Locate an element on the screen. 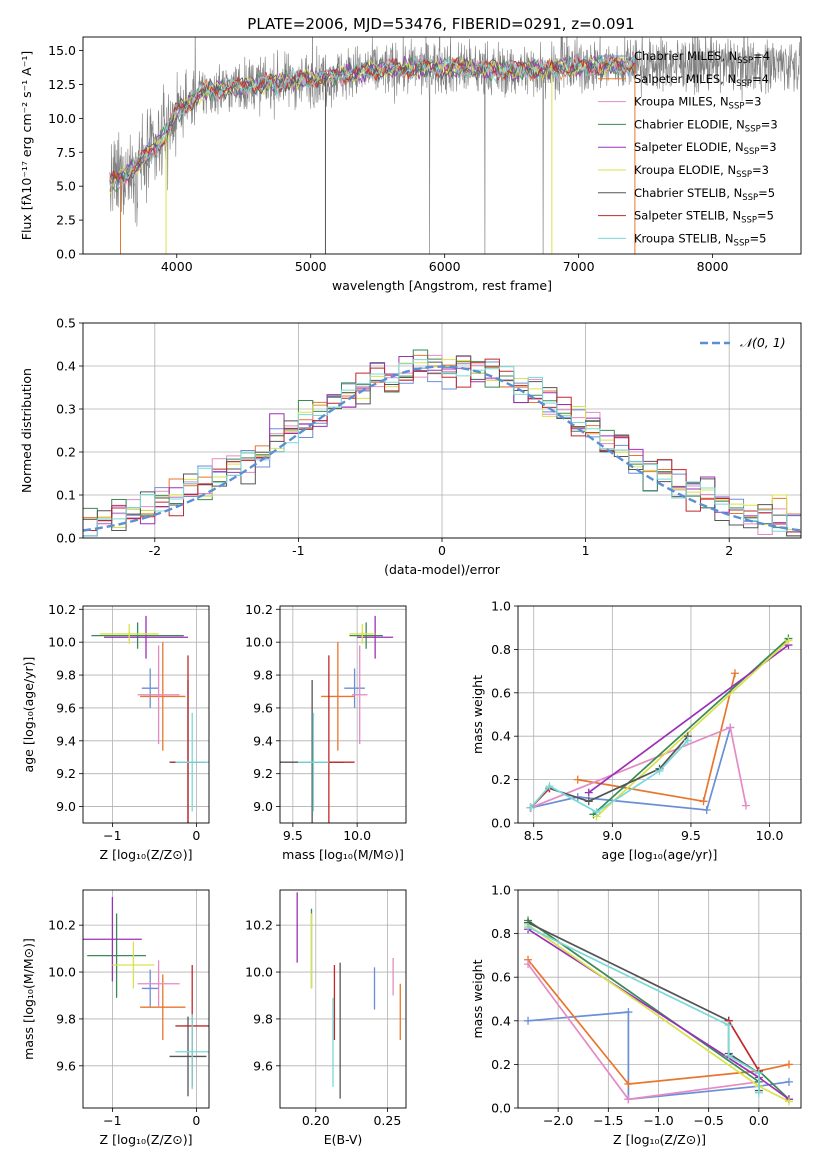 The image size is (819, 1170). plot-area-z_age is located at coordinates (150, 719).